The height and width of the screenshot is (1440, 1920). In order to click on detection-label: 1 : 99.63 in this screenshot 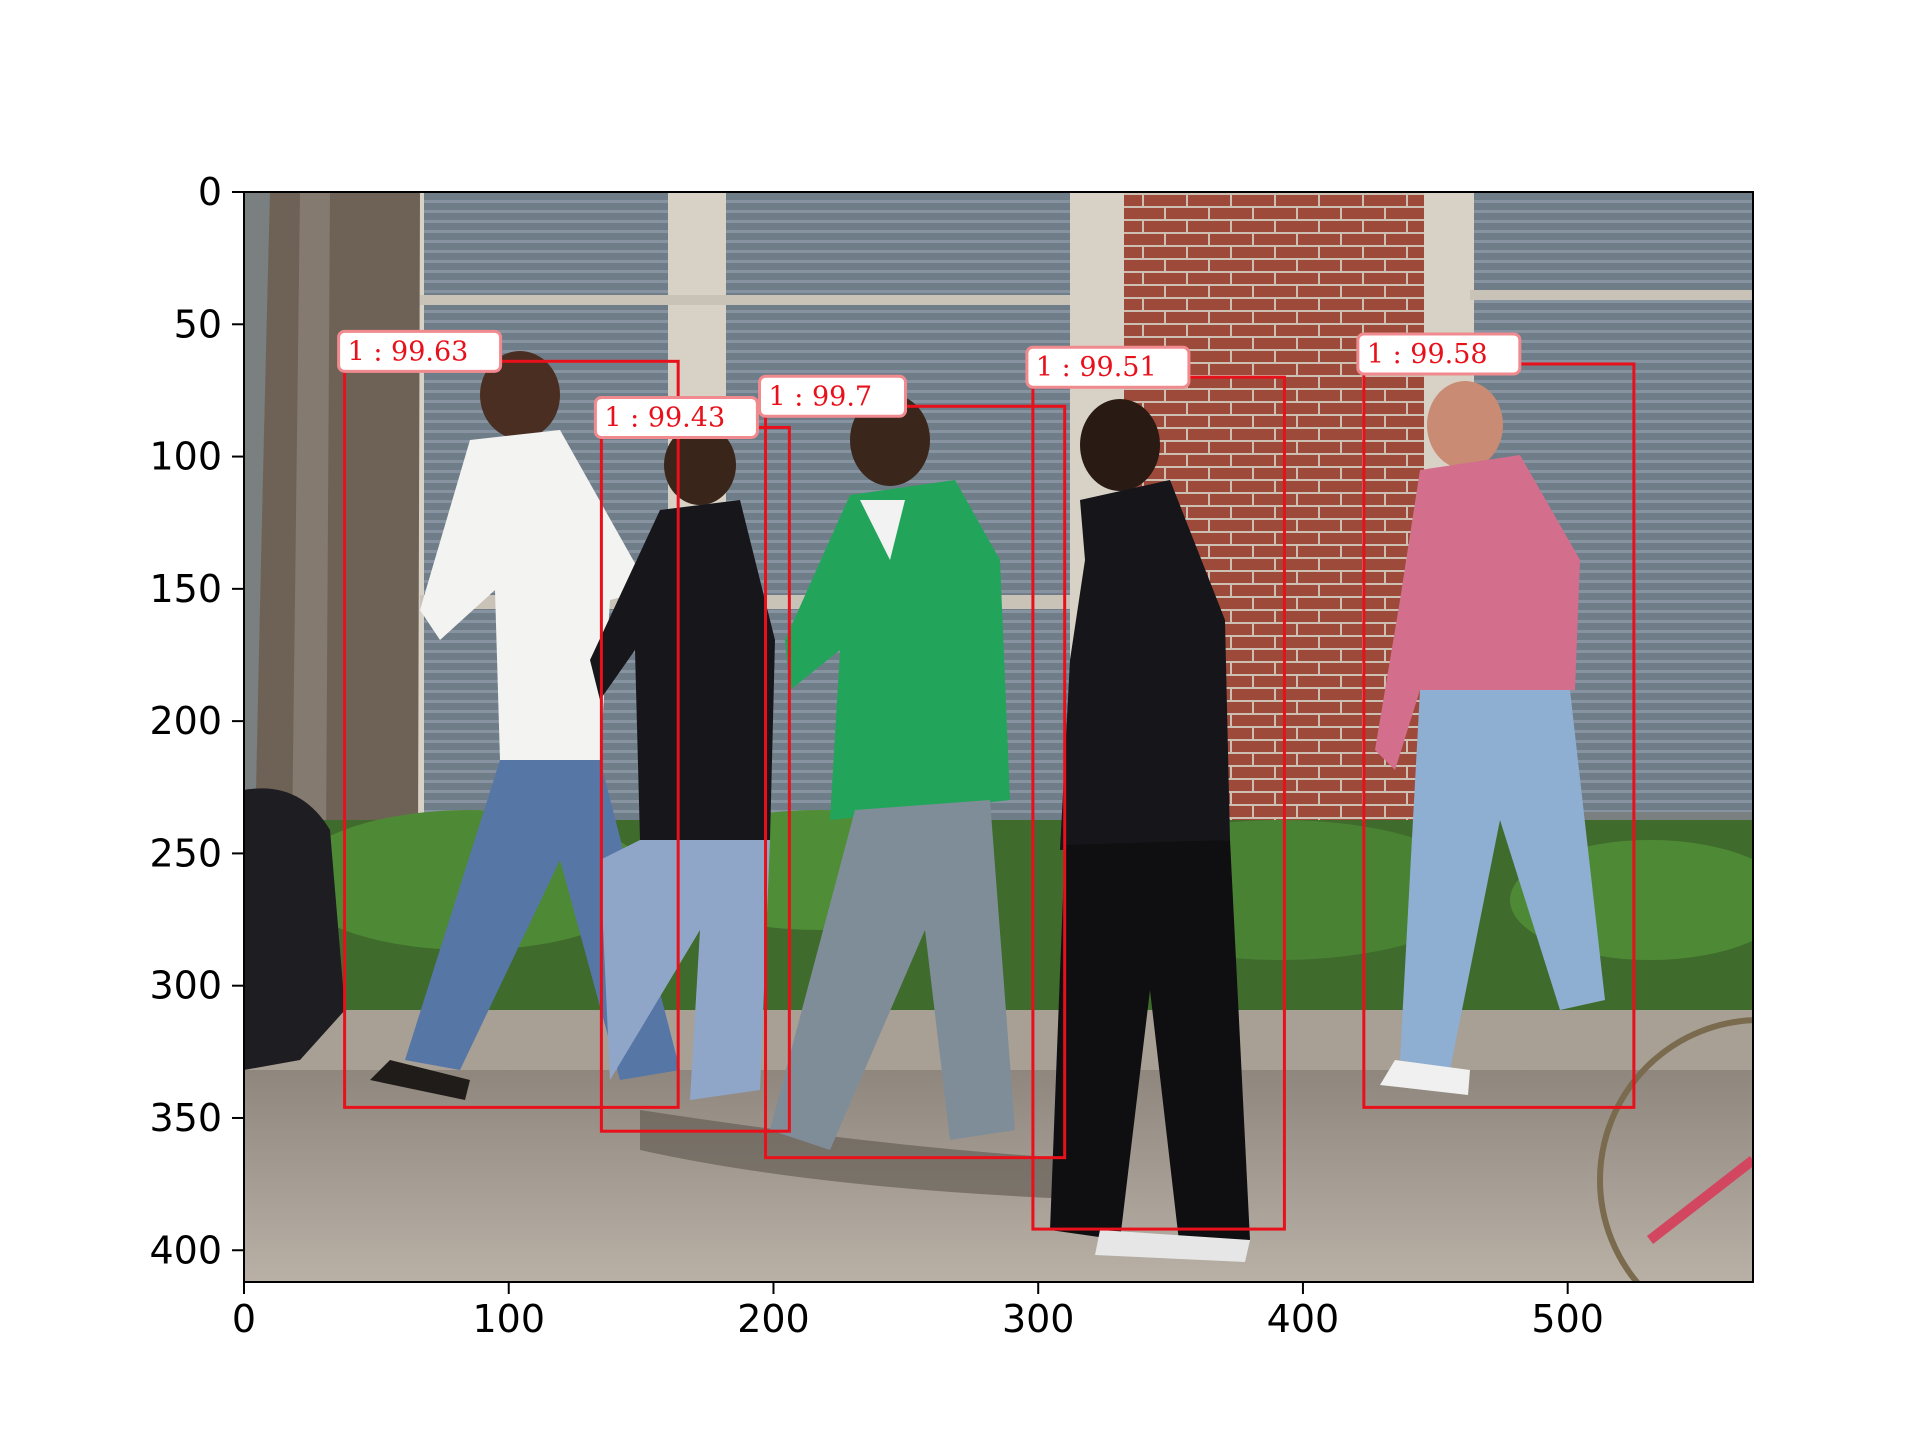, I will do `click(408, 351)`.